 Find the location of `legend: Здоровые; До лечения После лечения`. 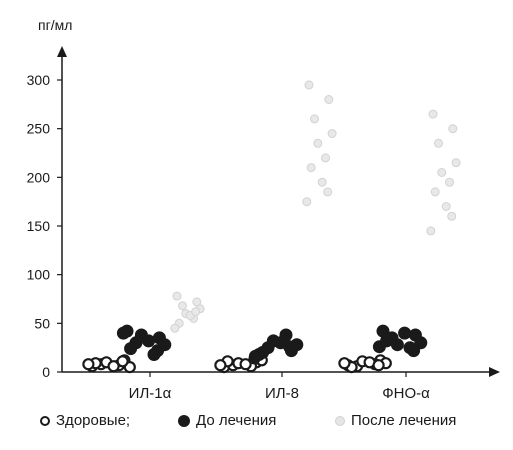

legend: Здоровые; До лечения После лечения is located at coordinates (256, 422).